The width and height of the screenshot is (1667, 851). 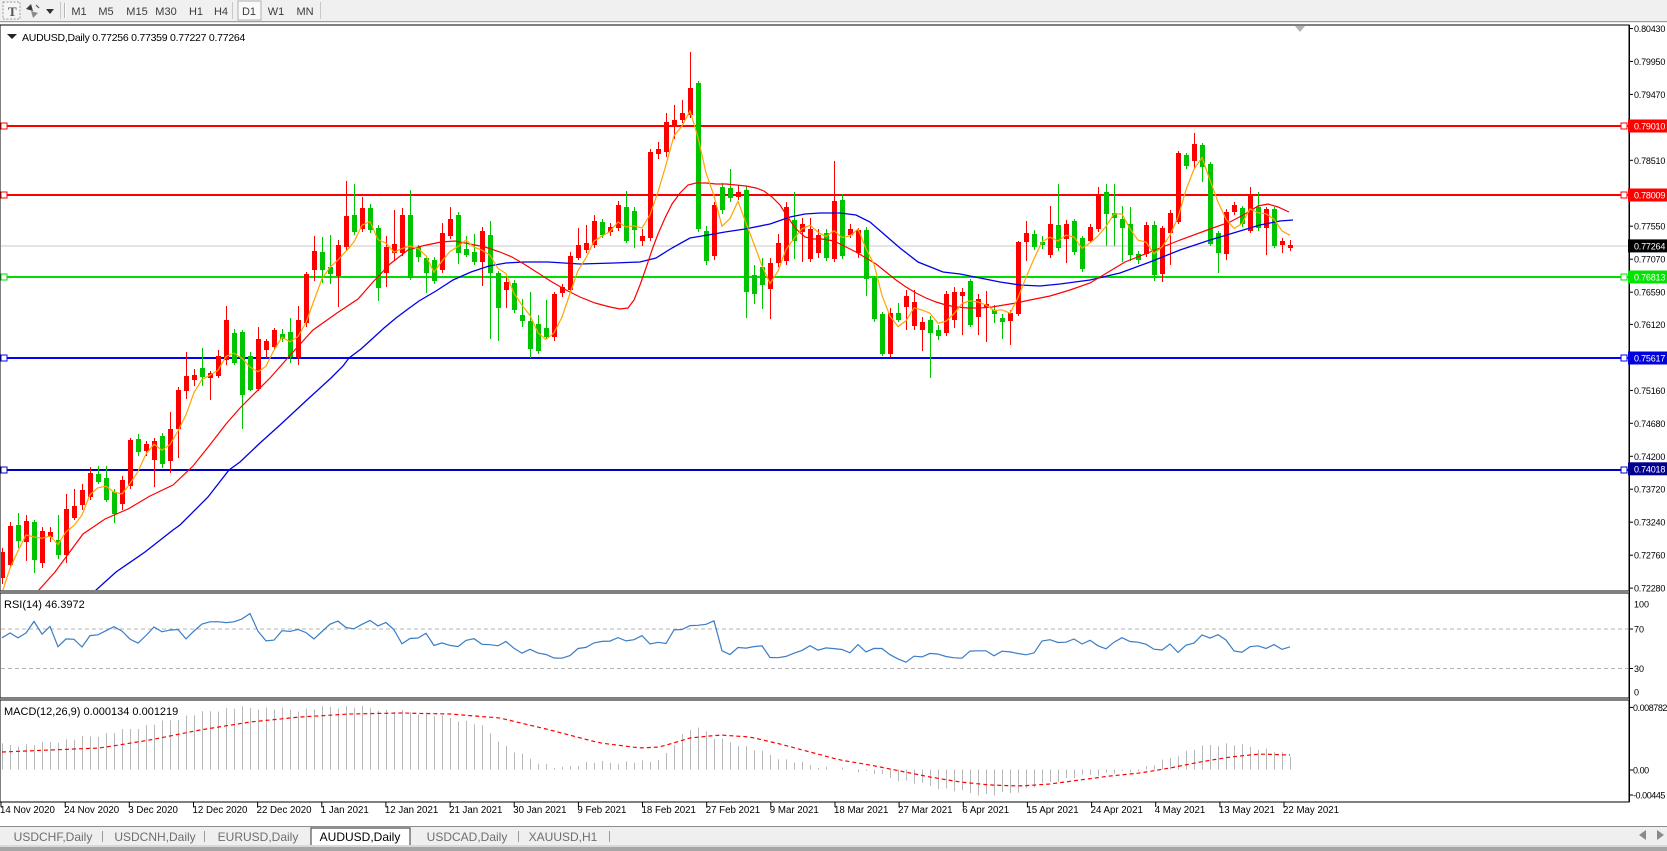 I want to click on svg-text: 14 Nov 2020, so click(x=28, y=810).